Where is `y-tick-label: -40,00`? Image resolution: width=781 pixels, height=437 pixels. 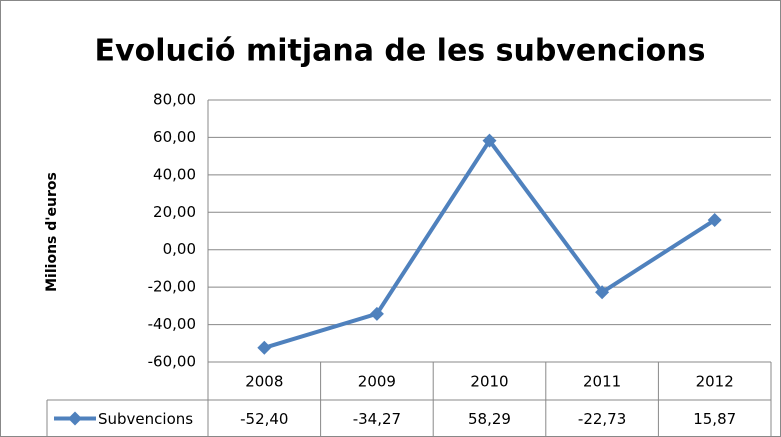
y-tick-label: -40,00 is located at coordinates (172, 324).